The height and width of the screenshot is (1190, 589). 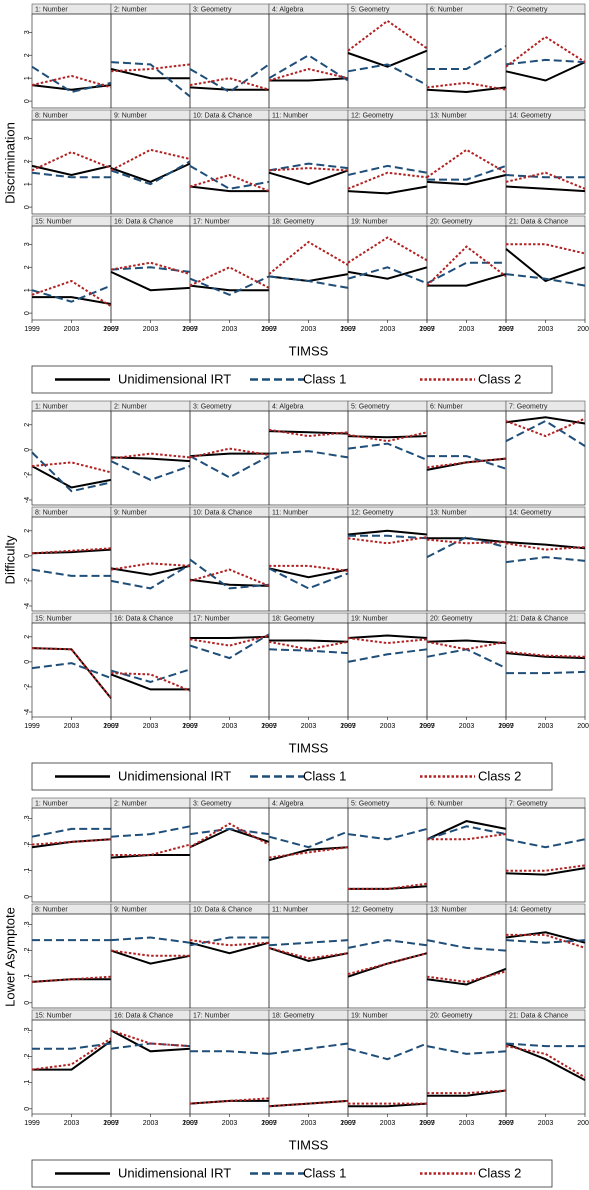 I want to click on panel-title: 10: Data & Chance, so click(x=222, y=115).